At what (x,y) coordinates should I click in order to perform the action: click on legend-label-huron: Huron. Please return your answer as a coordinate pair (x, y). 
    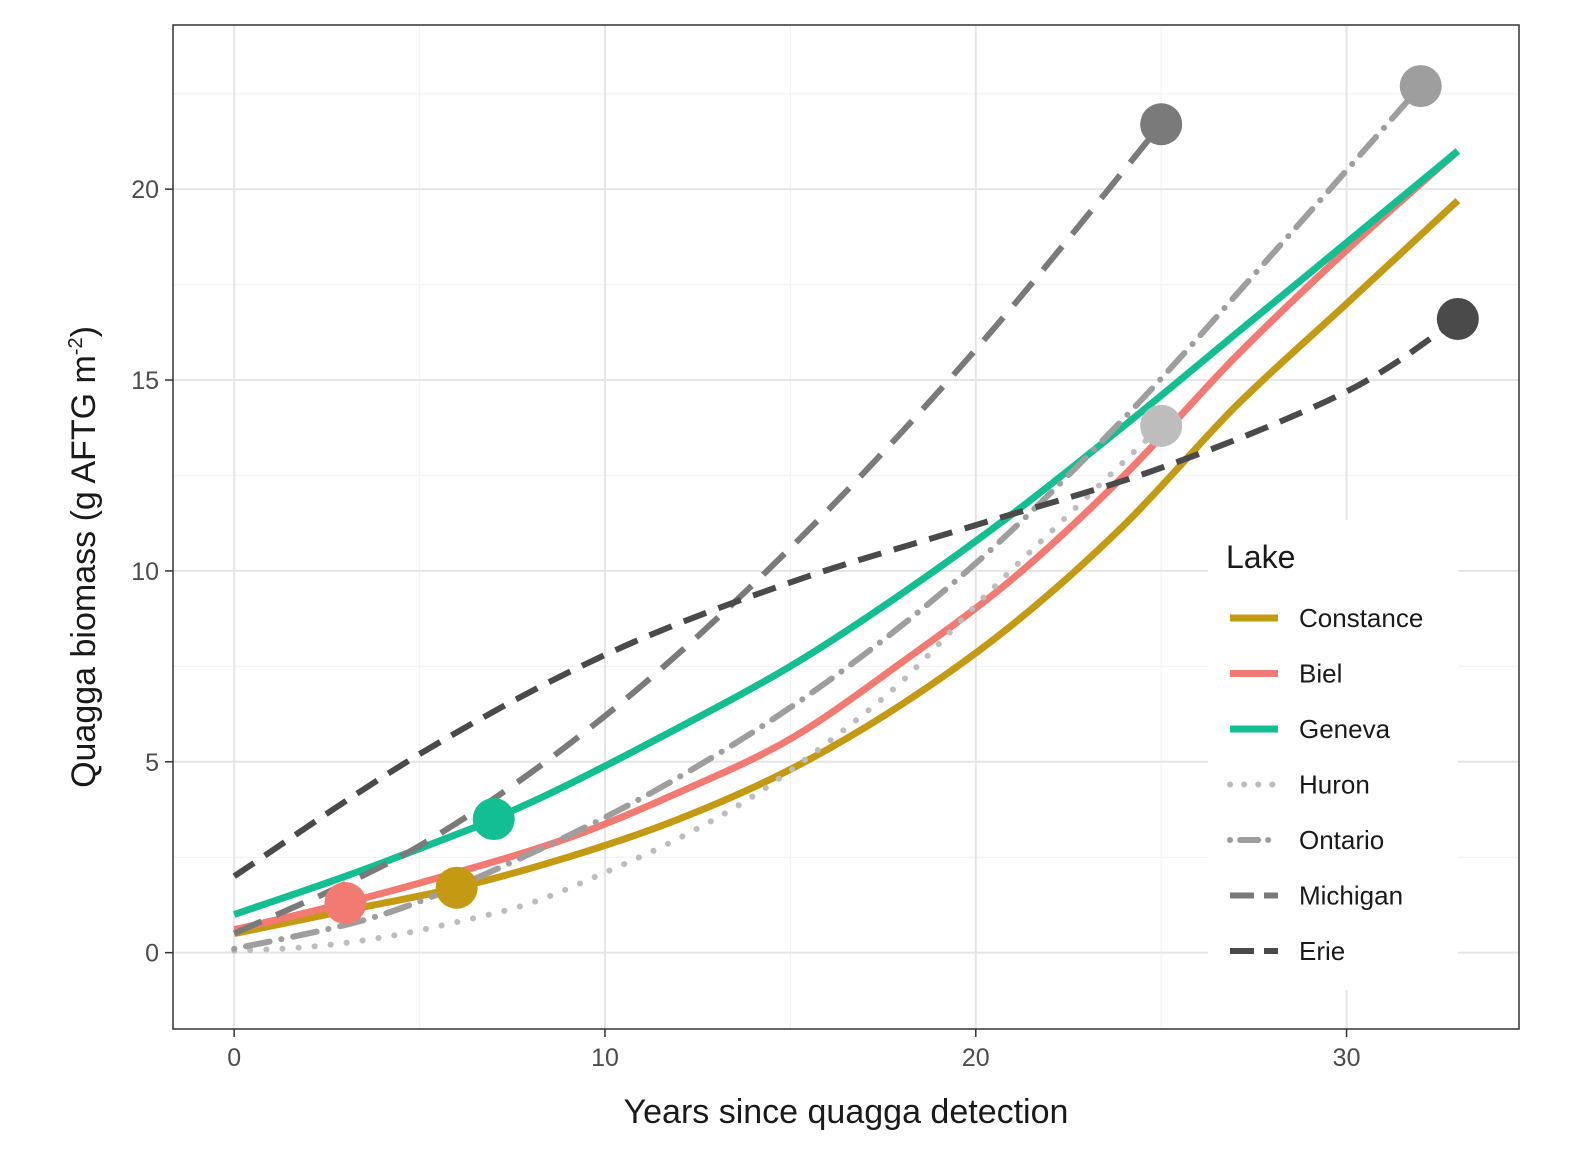
    Looking at the image, I should click on (1334, 785).